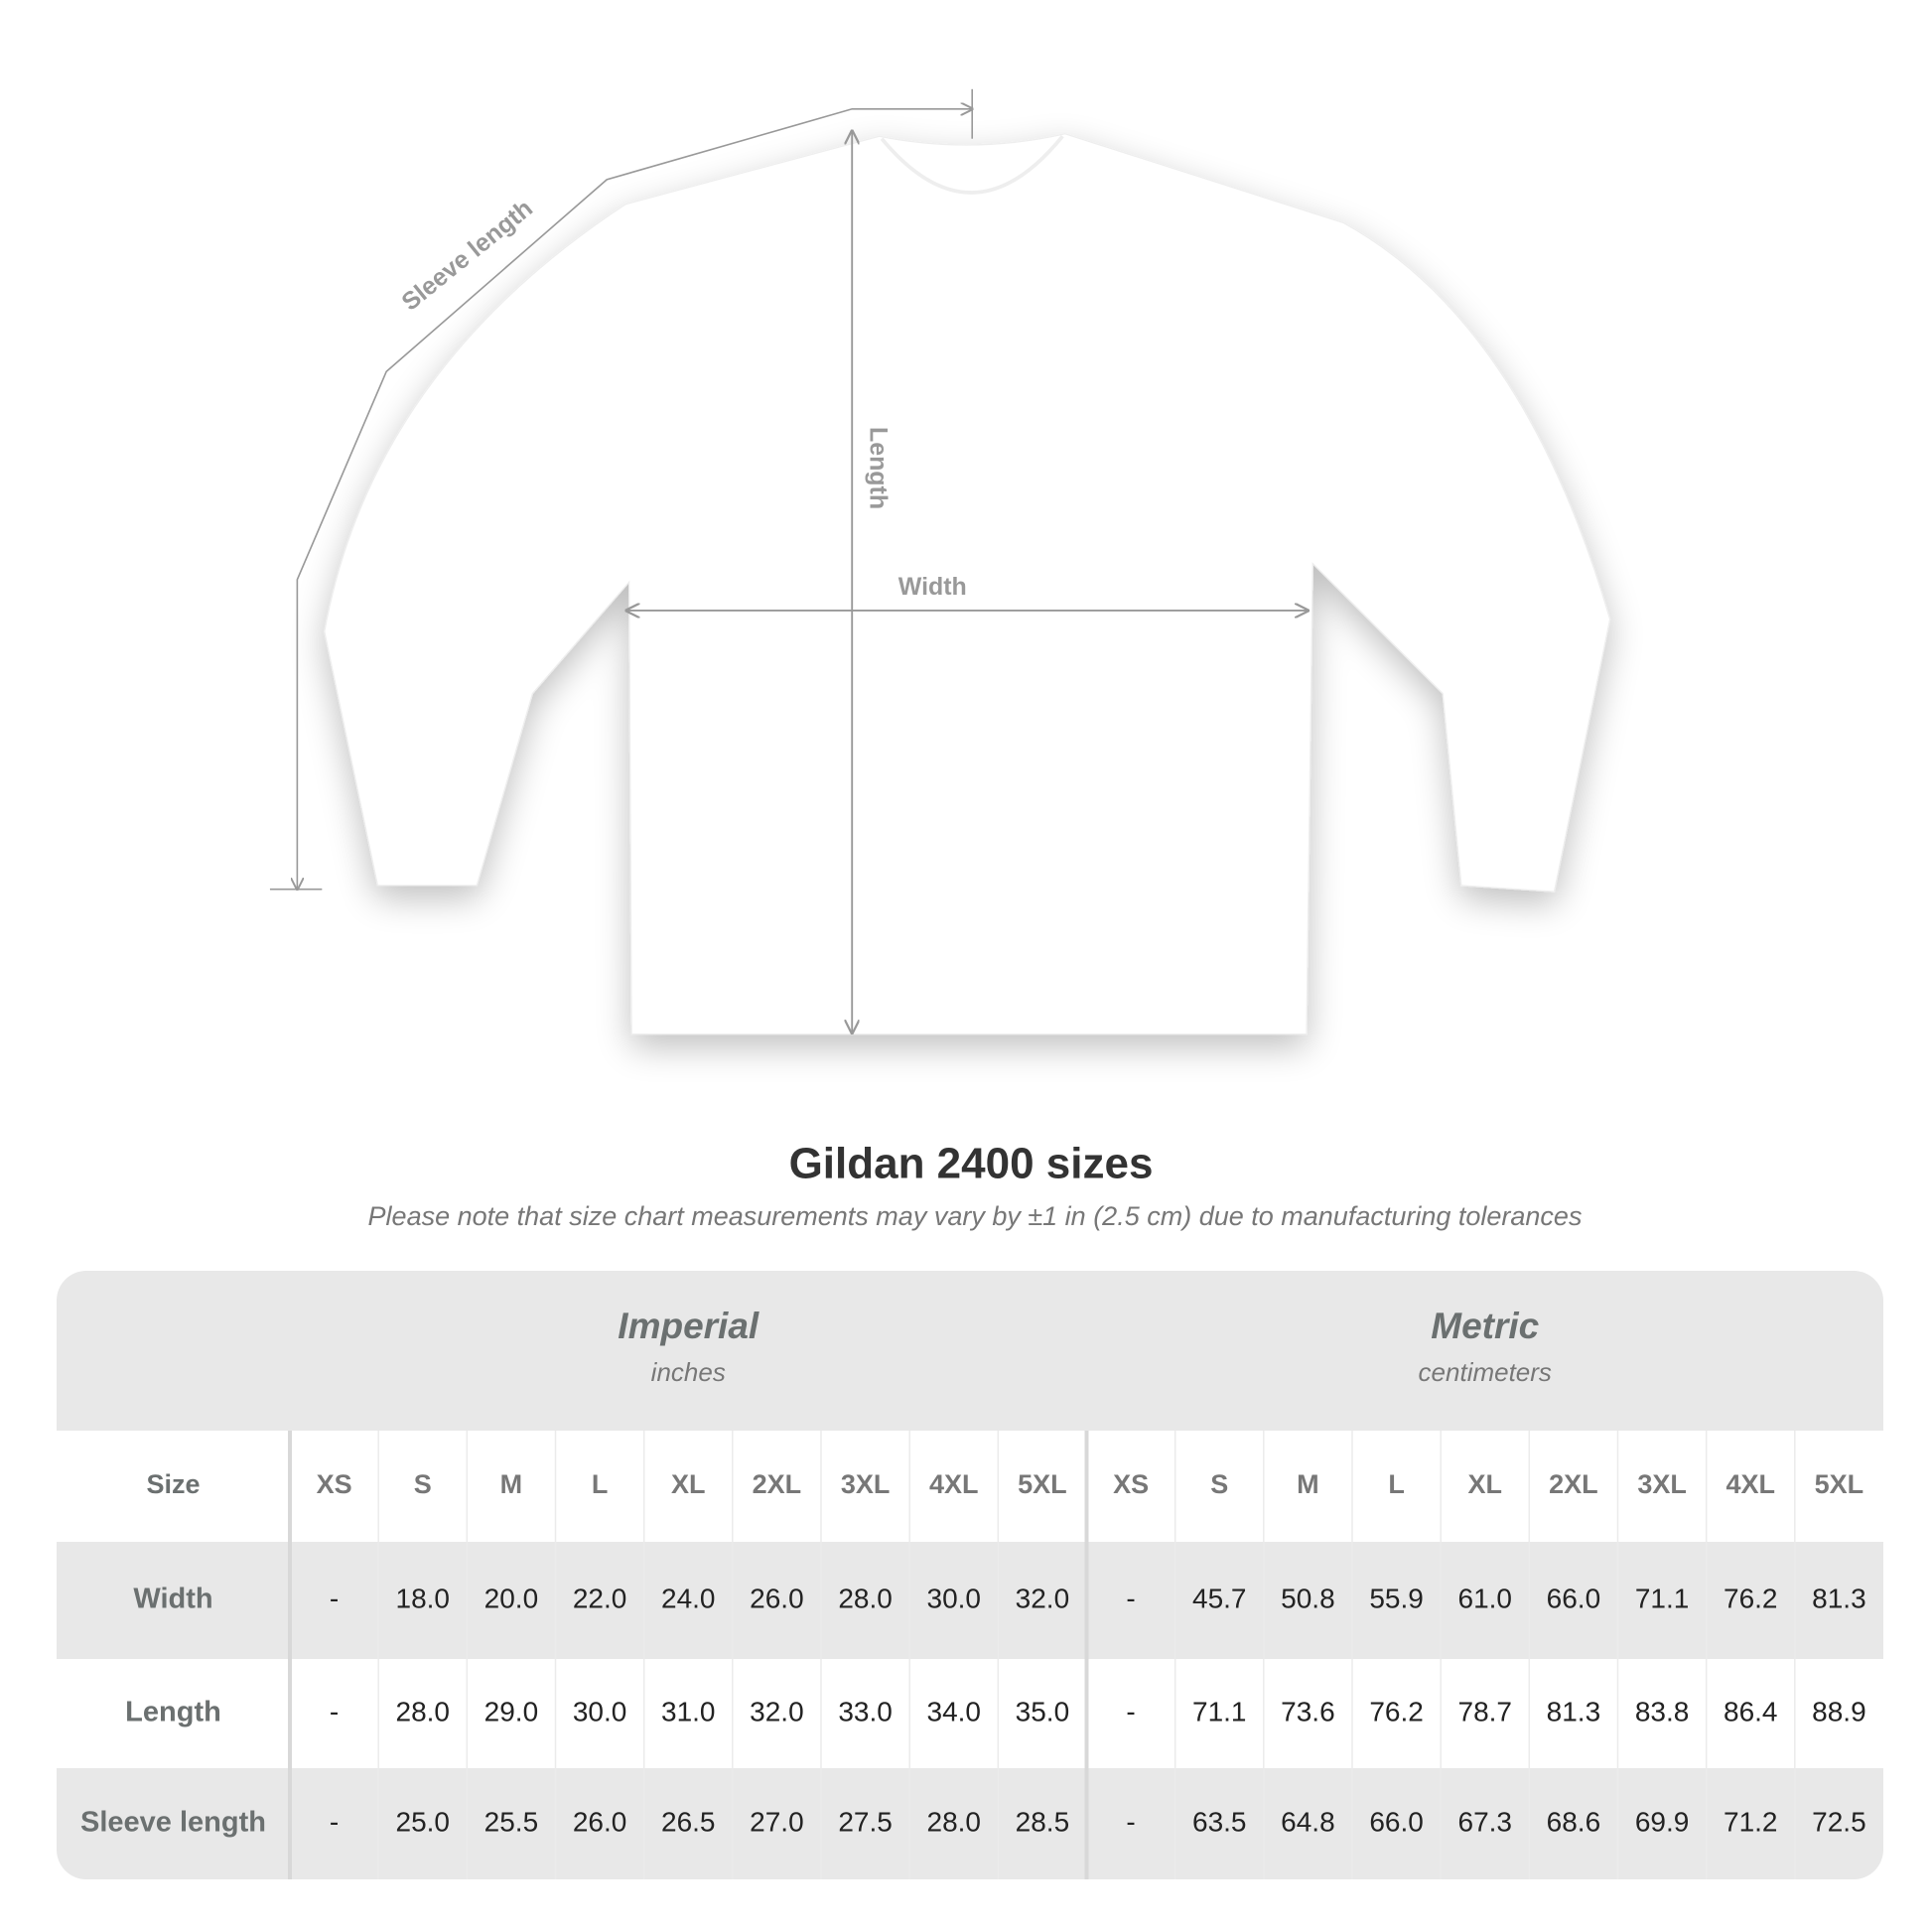 The image size is (1932, 1932). Describe the element at coordinates (777, 1822) in the screenshot. I see `measurement: 27.0` at that location.